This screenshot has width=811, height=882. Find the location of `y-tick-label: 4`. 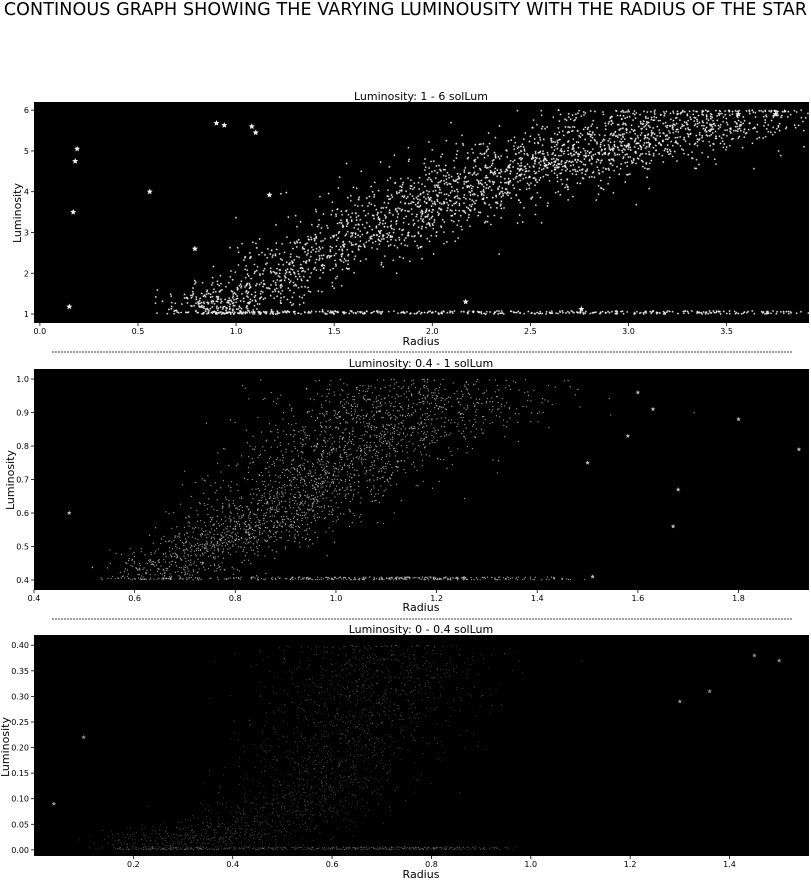

y-tick-label: 4 is located at coordinates (26, 192).